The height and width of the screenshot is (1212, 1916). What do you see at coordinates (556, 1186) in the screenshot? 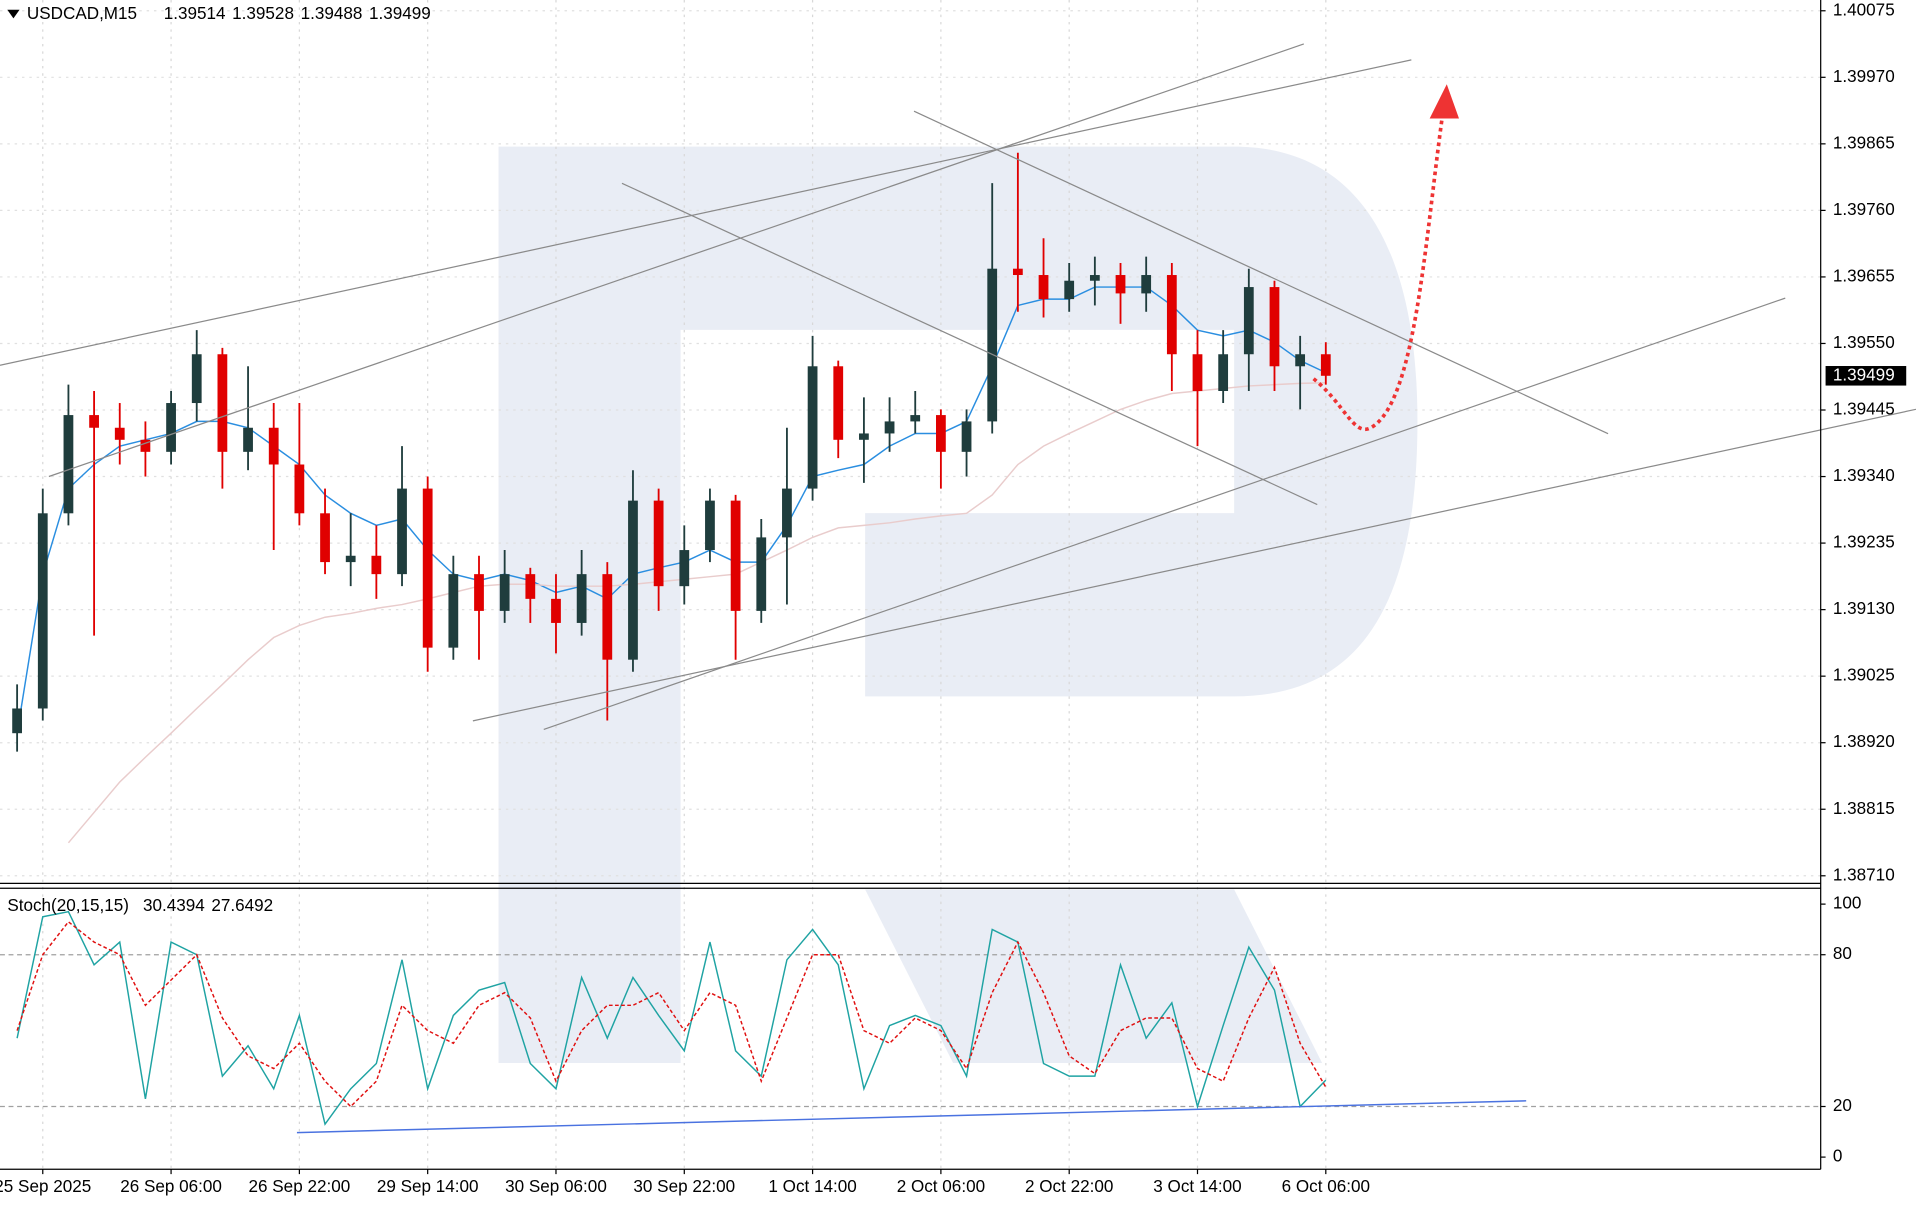
I see `x-tick-label: 30 Sep 06:00` at bounding box center [556, 1186].